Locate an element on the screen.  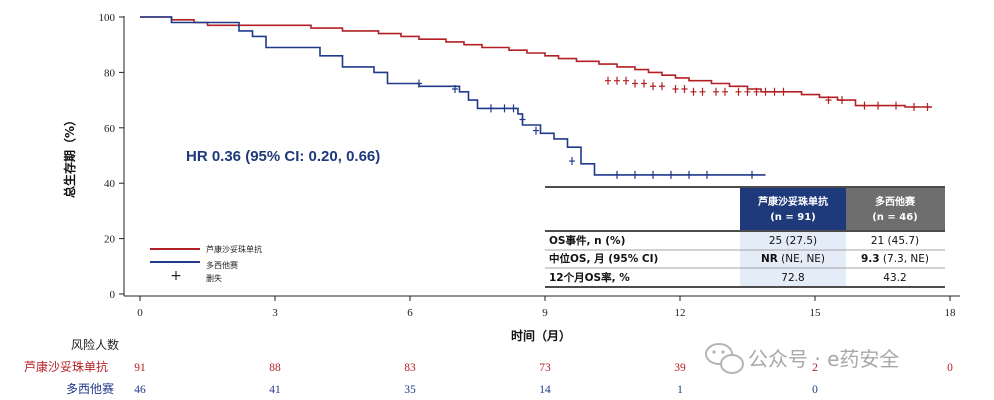
risk-value-0-6: 0 is located at coordinates (950, 368).